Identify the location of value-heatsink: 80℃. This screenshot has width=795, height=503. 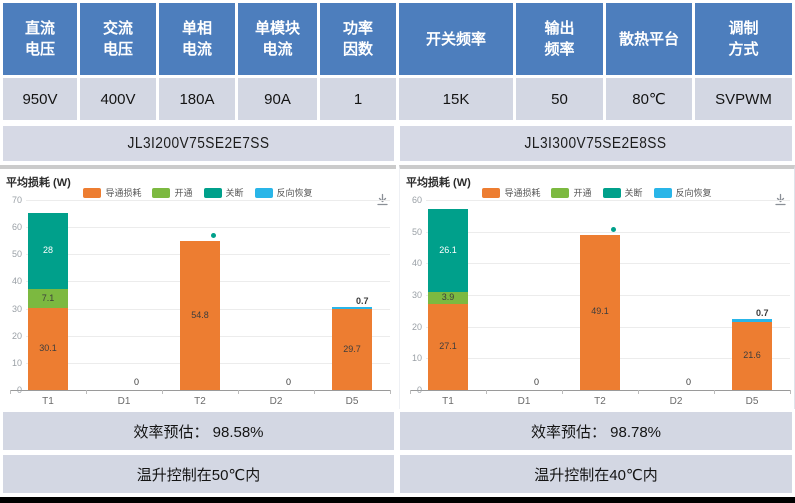
(649, 99).